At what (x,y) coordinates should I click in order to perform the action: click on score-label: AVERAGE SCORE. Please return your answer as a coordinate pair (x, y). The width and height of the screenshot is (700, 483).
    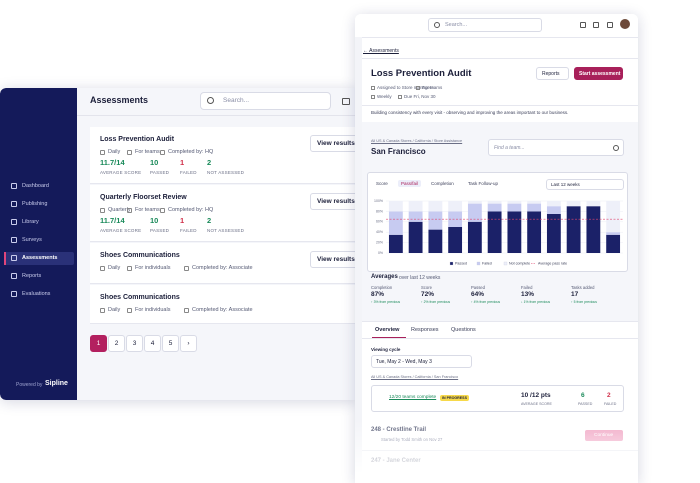
    Looking at the image, I should click on (536, 404).